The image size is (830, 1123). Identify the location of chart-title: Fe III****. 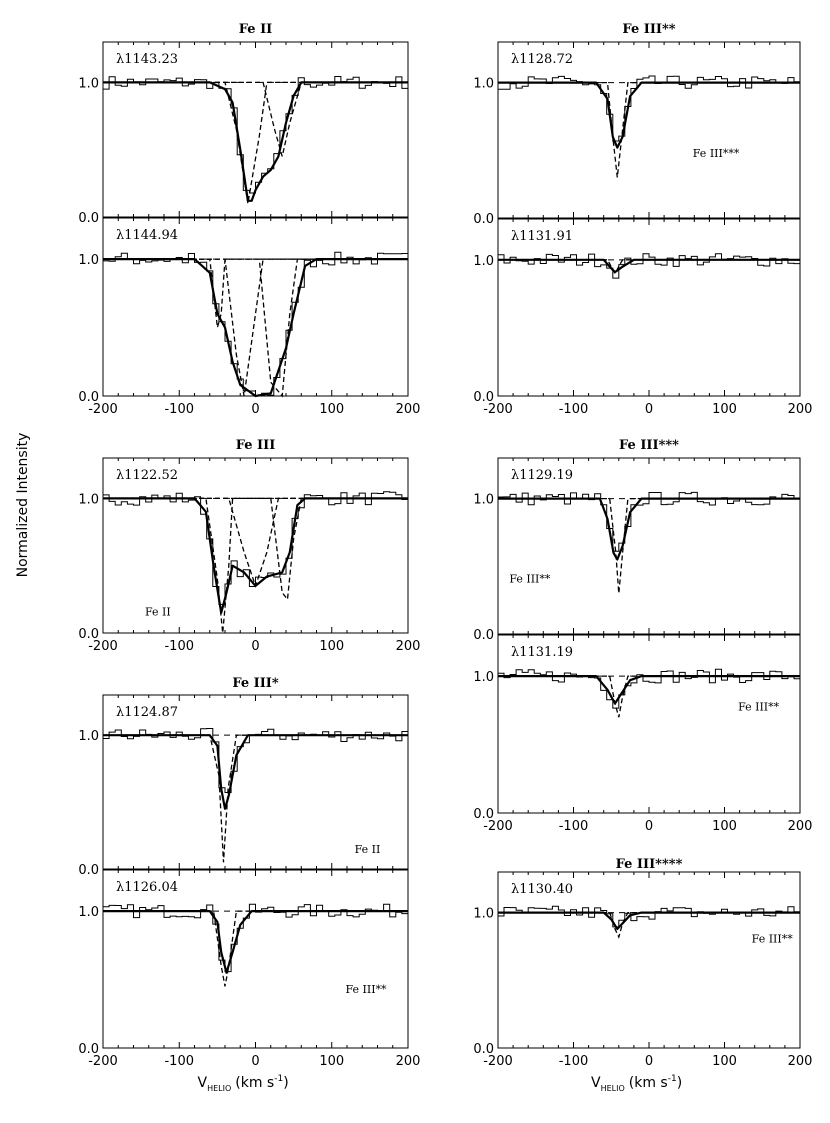
(649, 864).